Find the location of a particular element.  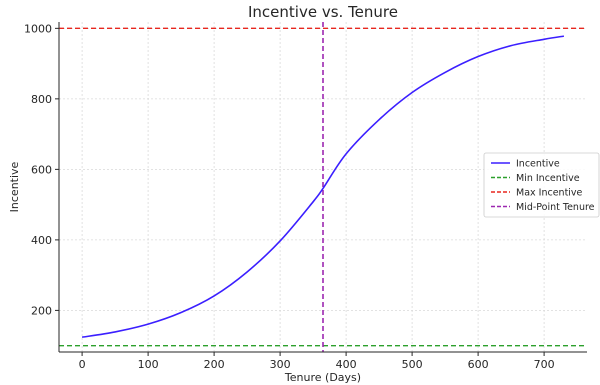

y-tick-label: 800 is located at coordinates (41, 99).